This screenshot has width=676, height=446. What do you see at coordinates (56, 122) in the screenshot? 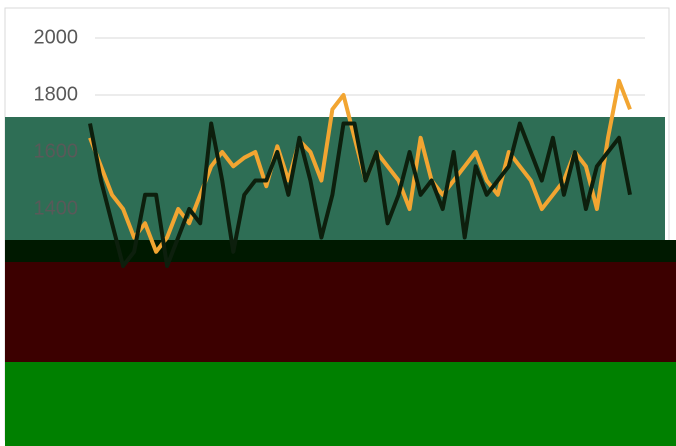
I see `labels: 1400 1600 1800 2000` at bounding box center [56, 122].